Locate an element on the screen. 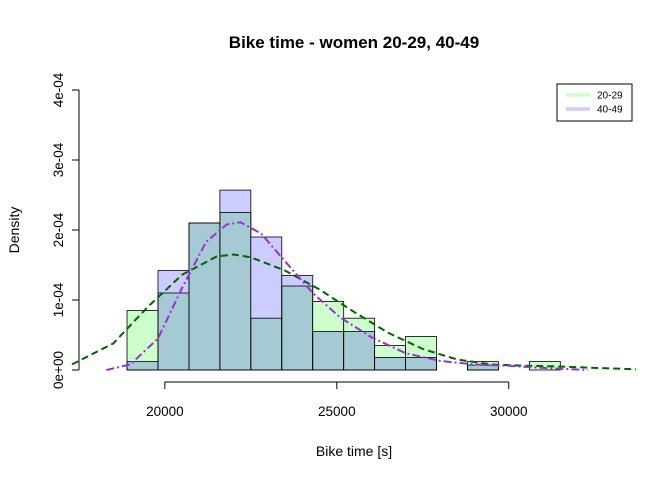 This screenshot has height=480, width=672. chart-title: Bike time - women 20-29, 40-49 is located at coordinates (354, 42).